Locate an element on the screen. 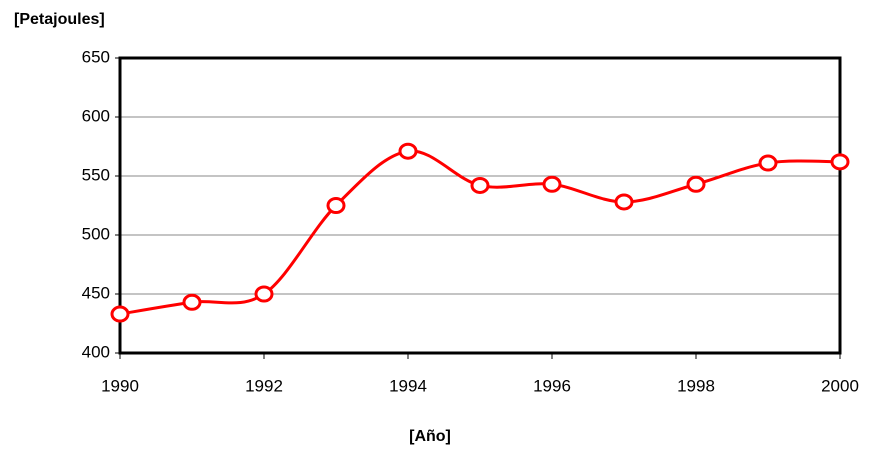 The image size is (871, 453). x-tick-label: 1992 is located at coordinates (264, 385).